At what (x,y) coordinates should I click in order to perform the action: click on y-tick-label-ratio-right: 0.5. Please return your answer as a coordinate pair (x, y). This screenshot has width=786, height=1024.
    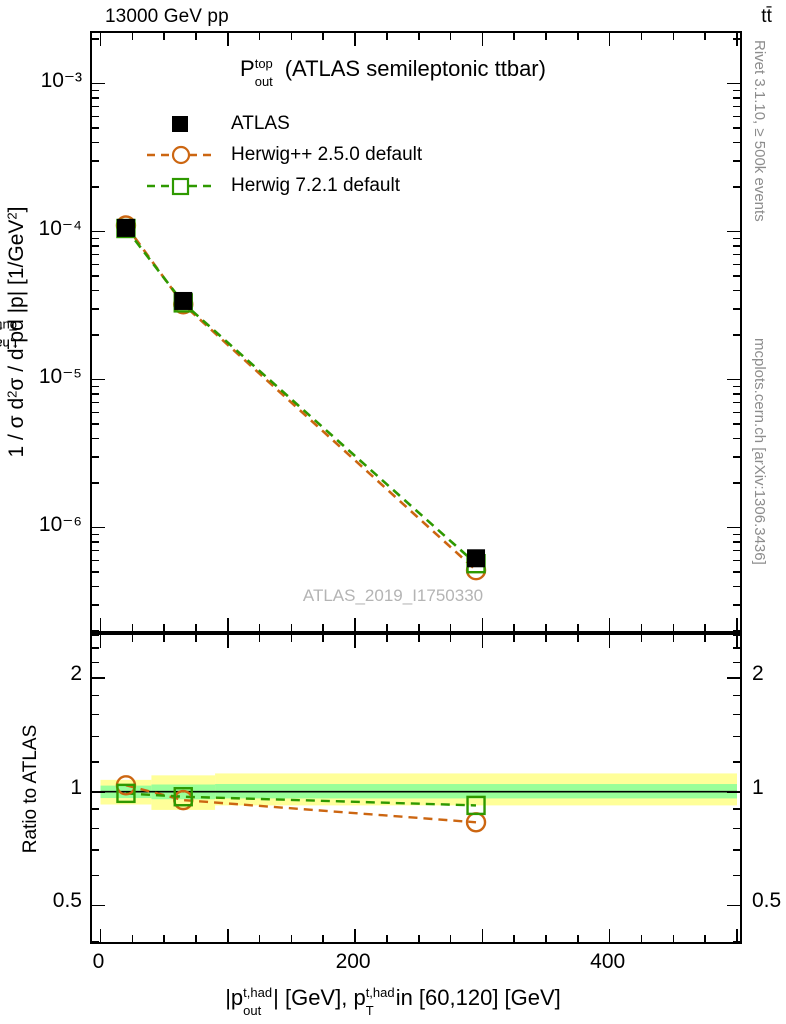
    Looking at the image, I should click on (767, 901).